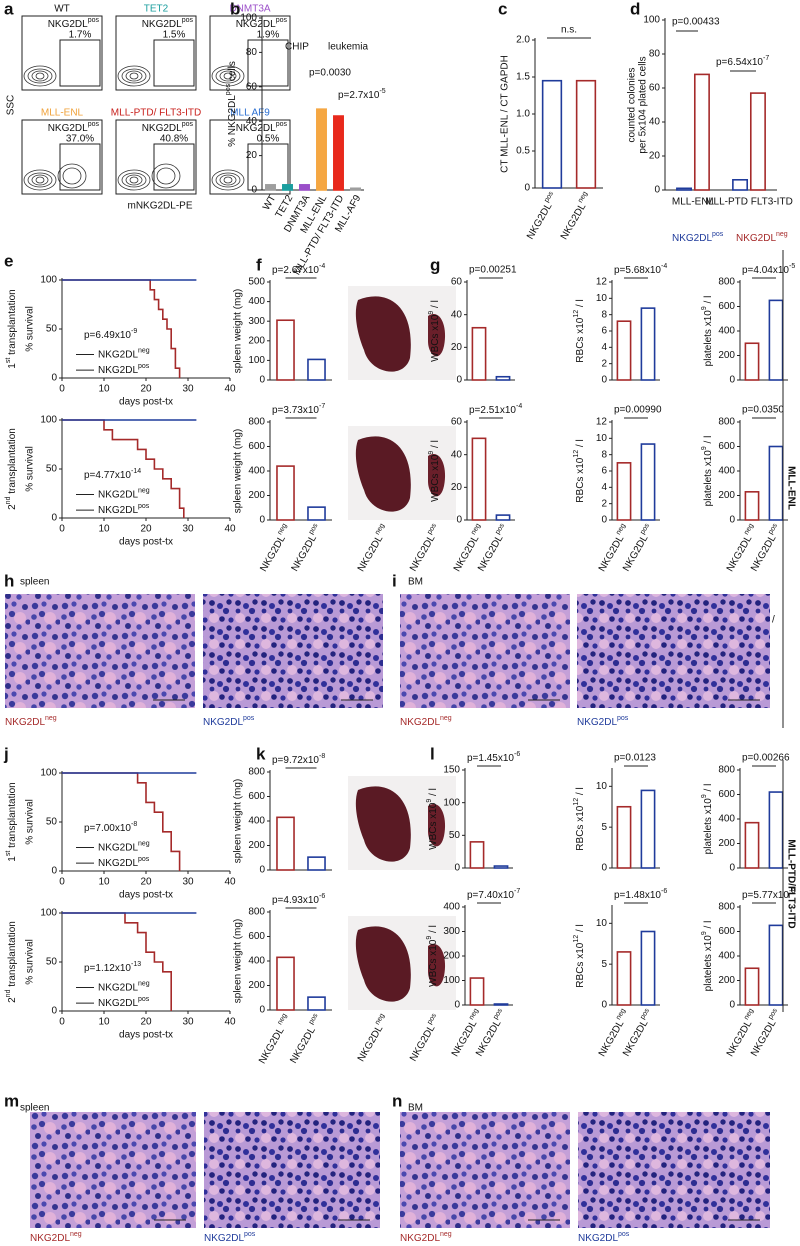  Describe the element at coordinates (104, 389) in the screenshot. I see `x-tick-label: 10` at that location.